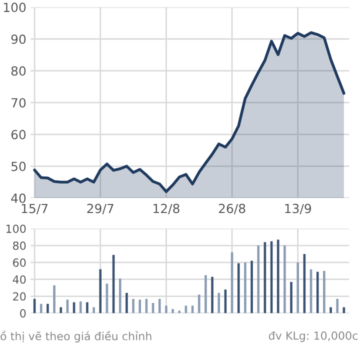 Image resolution: width=360 pixels, height=360 pixels. What do you see at coordinates (232, 209) in the screenshot?
I see `x-tick-label: 26/8` at bounding box center [232, 209].